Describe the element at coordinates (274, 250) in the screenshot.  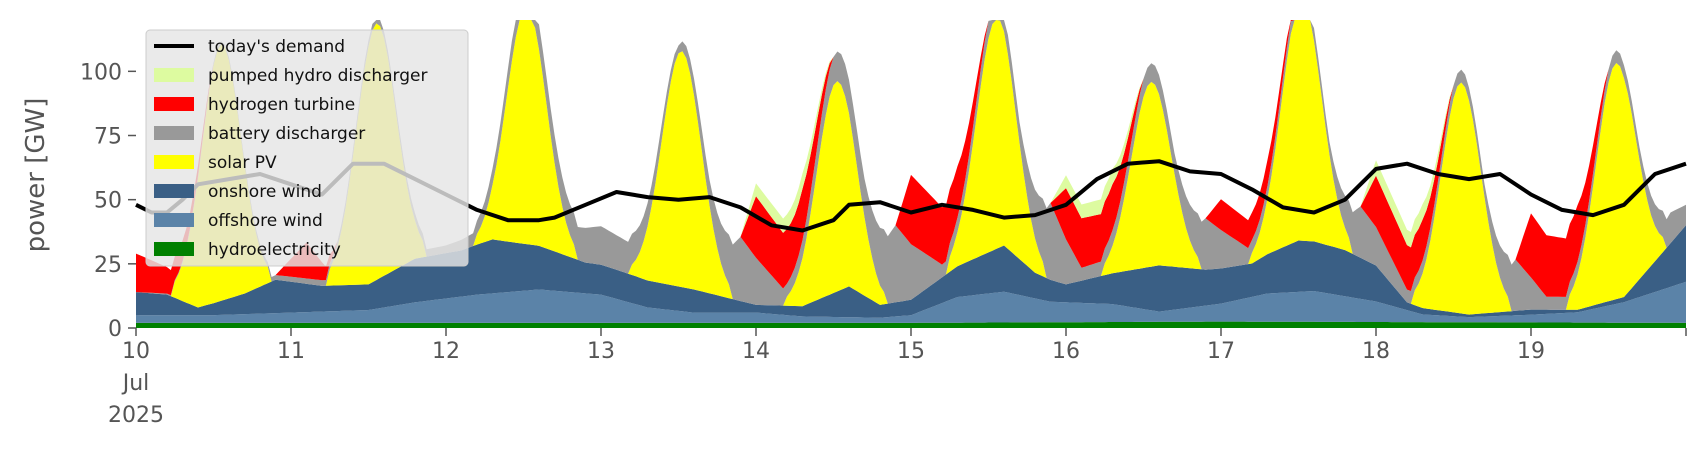
I see `legend-label-hydroelectricity: hydroelectricity` at that location.